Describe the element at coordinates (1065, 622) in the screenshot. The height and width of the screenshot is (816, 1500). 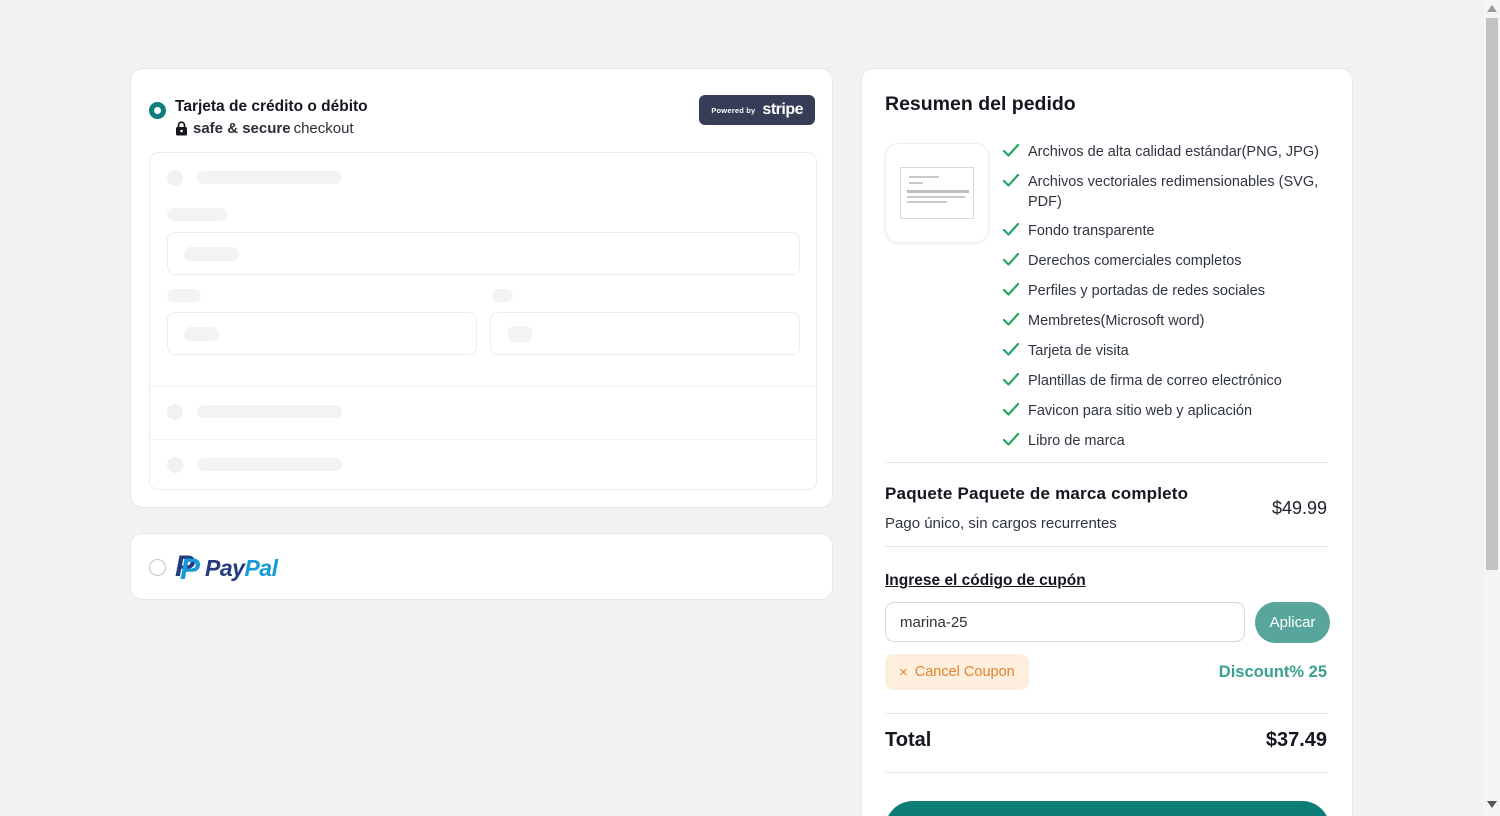
I see `coupon-code-input` at that location.